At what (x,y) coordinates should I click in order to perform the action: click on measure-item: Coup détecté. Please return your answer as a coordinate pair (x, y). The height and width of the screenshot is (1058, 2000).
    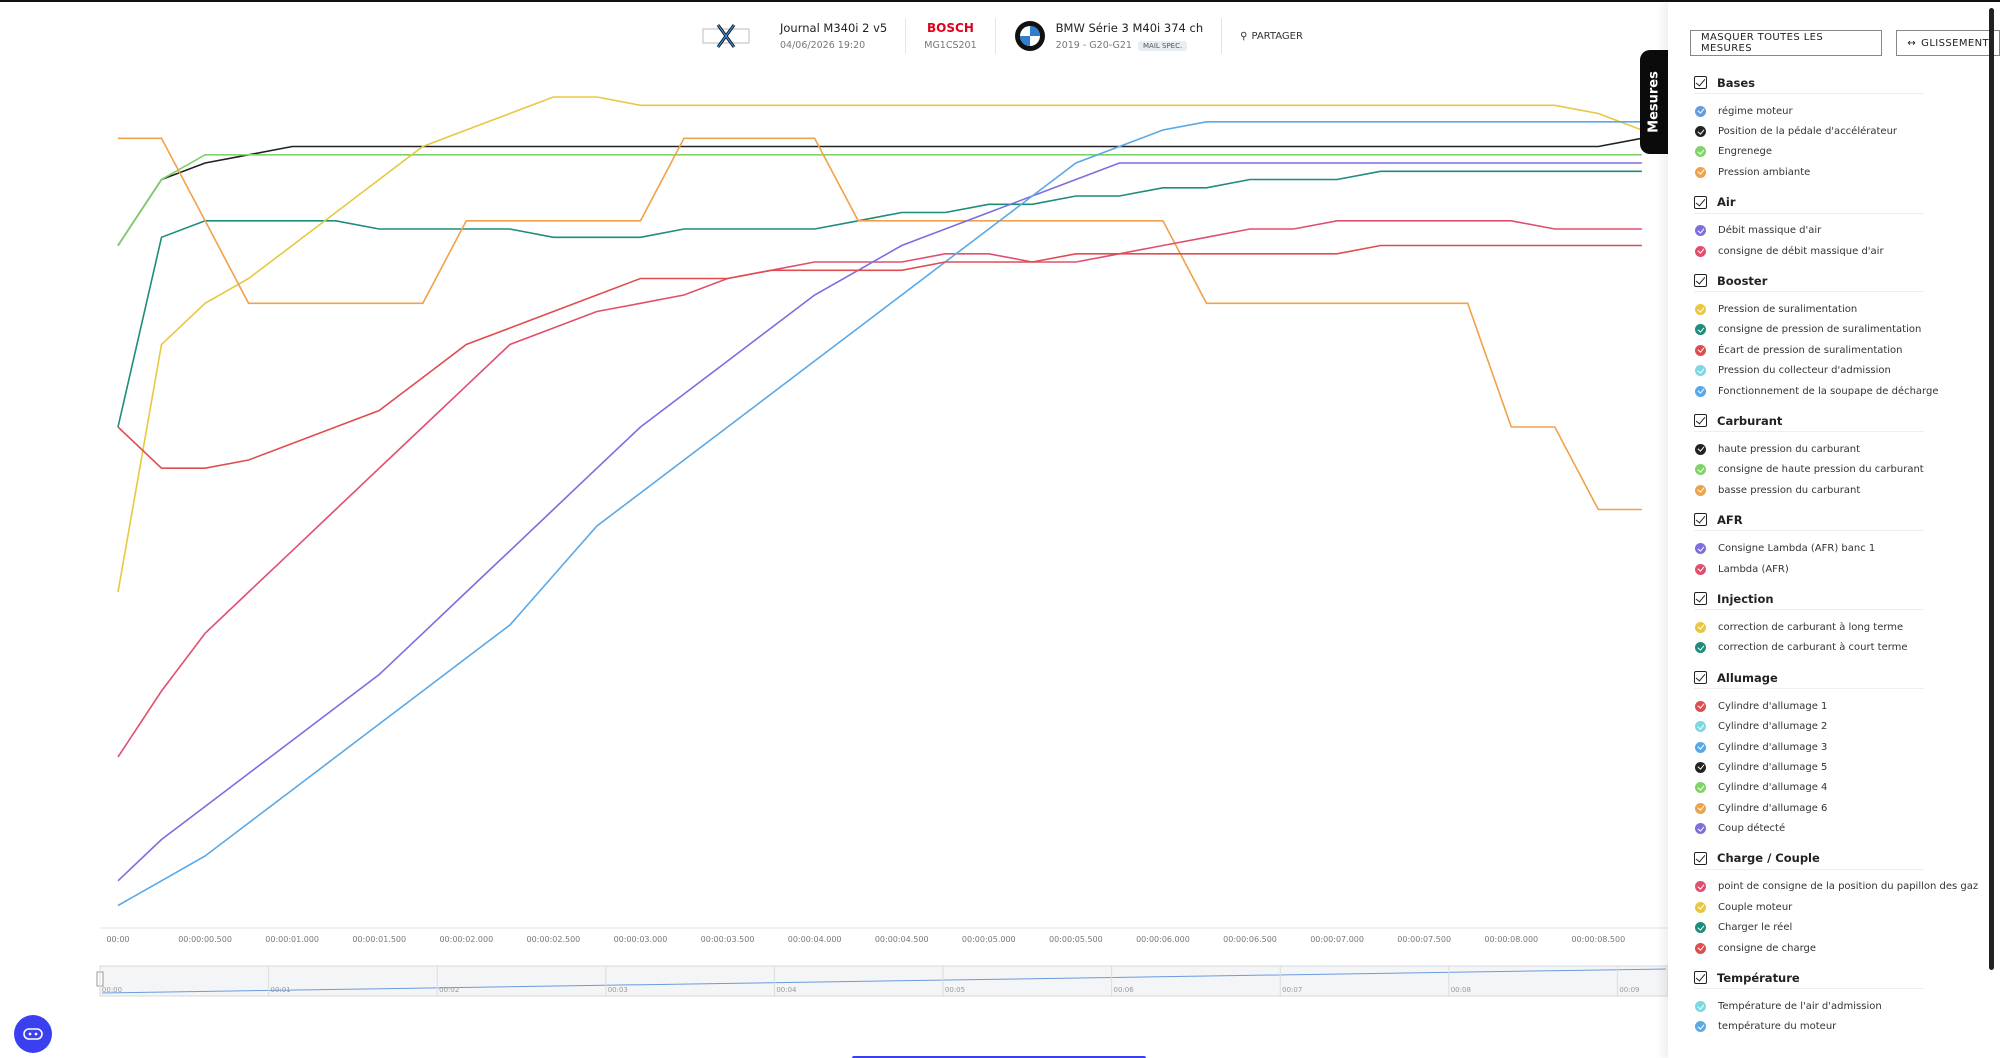
    Looking at the image, I should click on (1839, 828).